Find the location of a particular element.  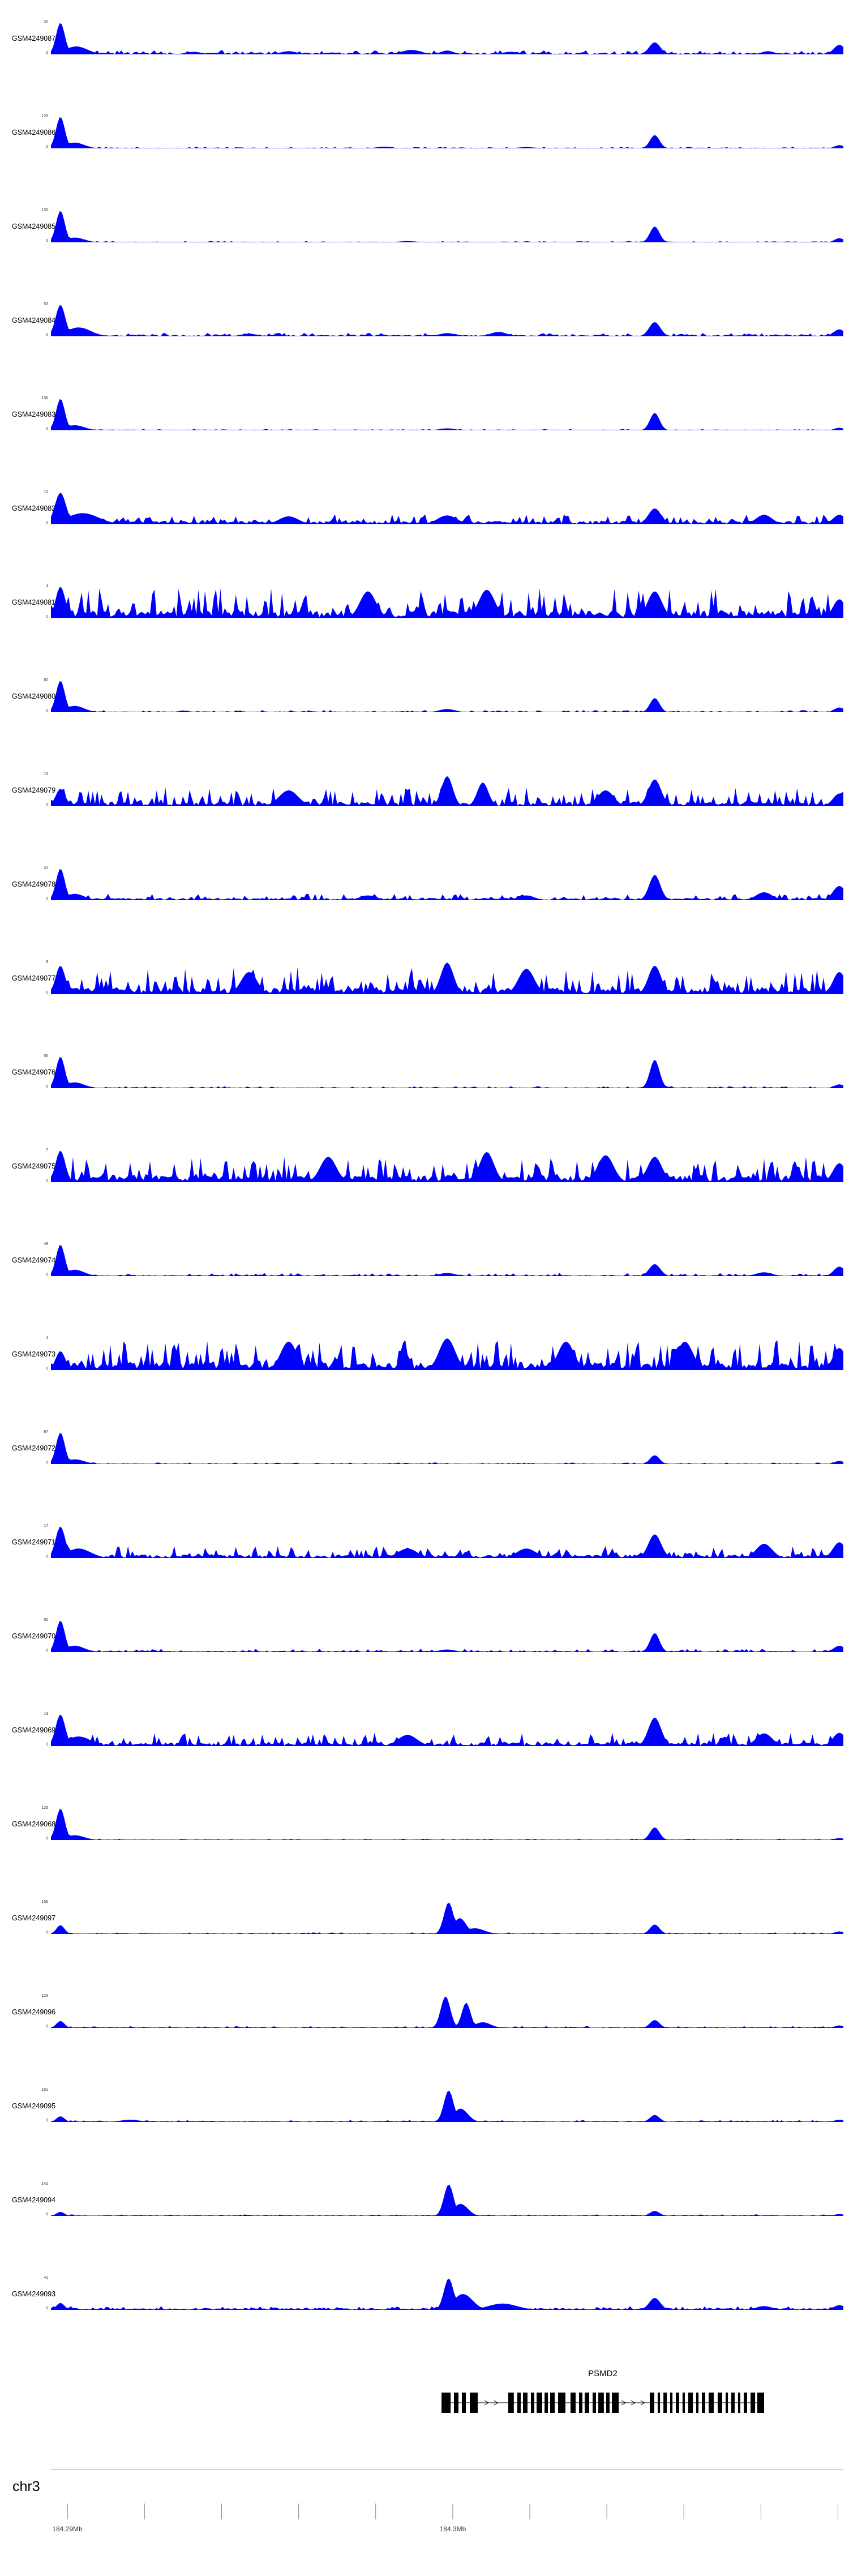

genome-axis-ticks is located at coordinates (452, 2511).